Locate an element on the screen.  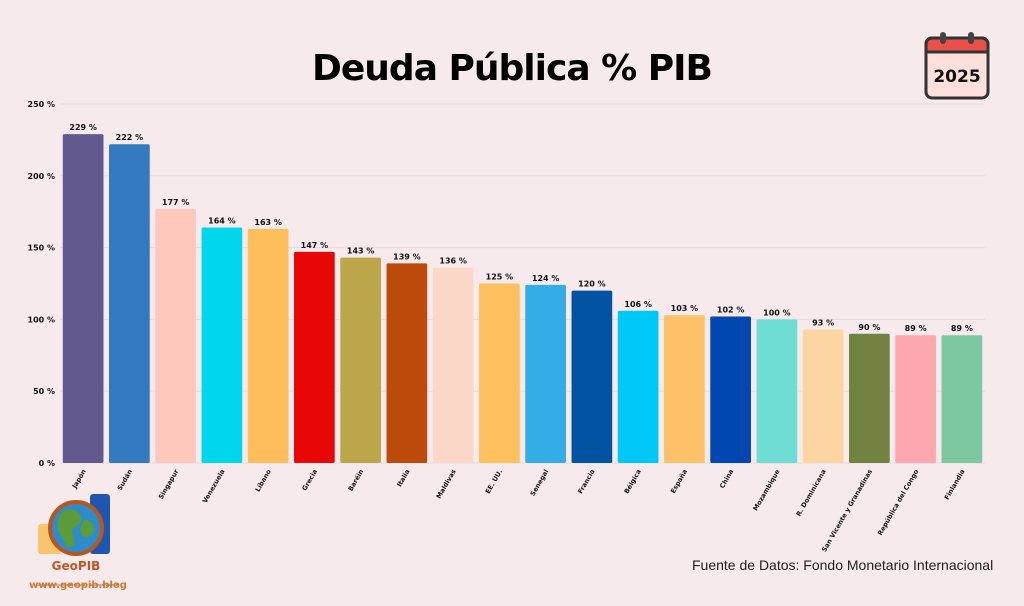
bar-value-label: 147 % is located at coordinates (315, 245).